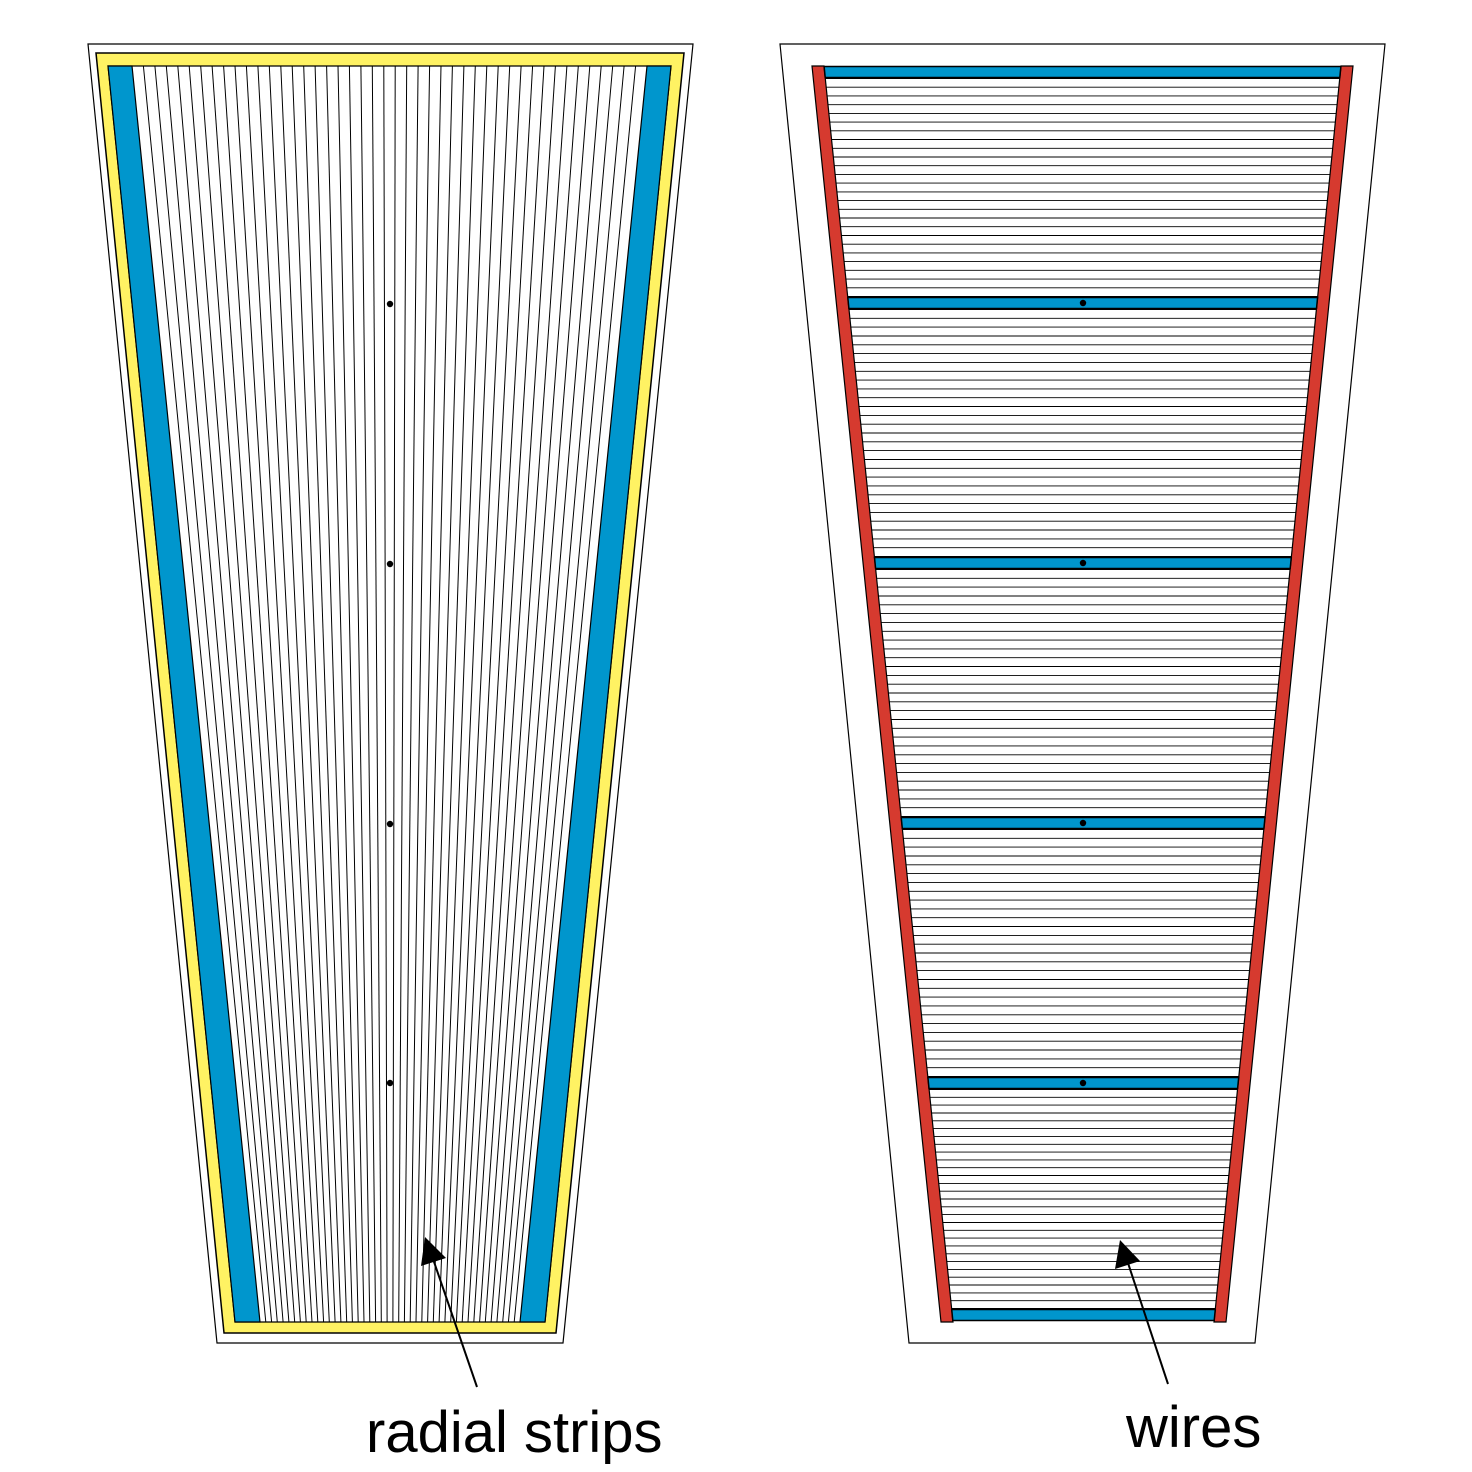 This screenshot has width=1472, height=1472. Describe the element at coordinates (1283, 694) in the screenshot. I see `right-red-edge-right` at that location.